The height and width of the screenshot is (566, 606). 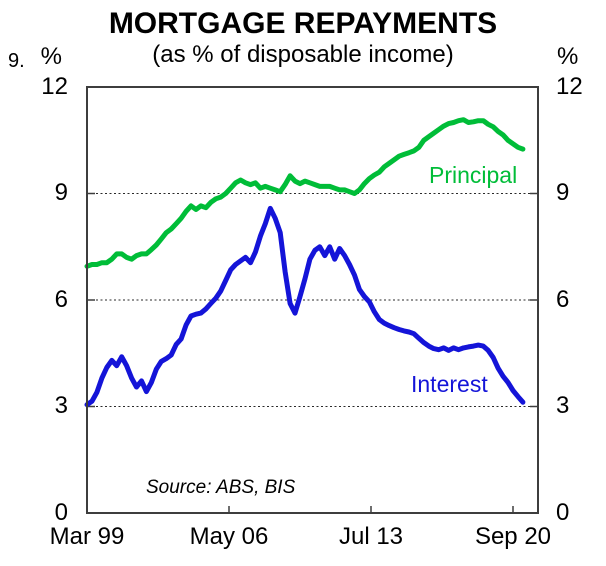 What do you see at coordinates (513, 536) in the screenshot?
I see `x-tick-label: Sep 20` at bounding box center [513, 536].